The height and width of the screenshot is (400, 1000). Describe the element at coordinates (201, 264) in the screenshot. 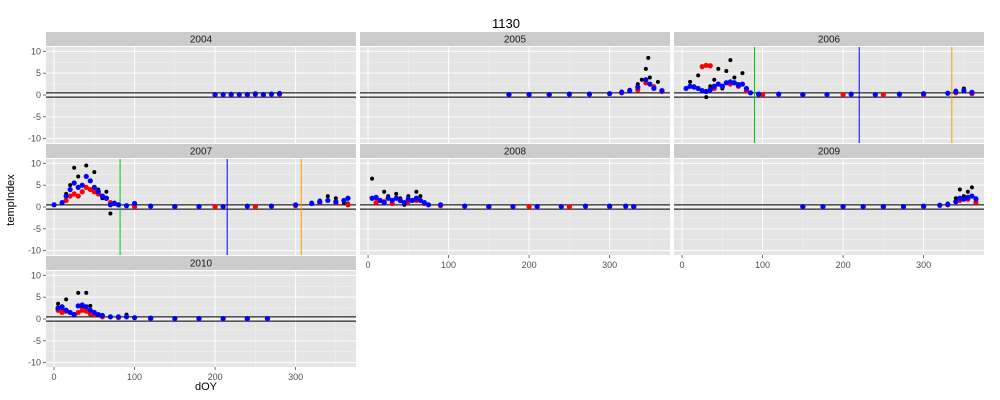

I see `facet-strip-label: 2010` at that location.